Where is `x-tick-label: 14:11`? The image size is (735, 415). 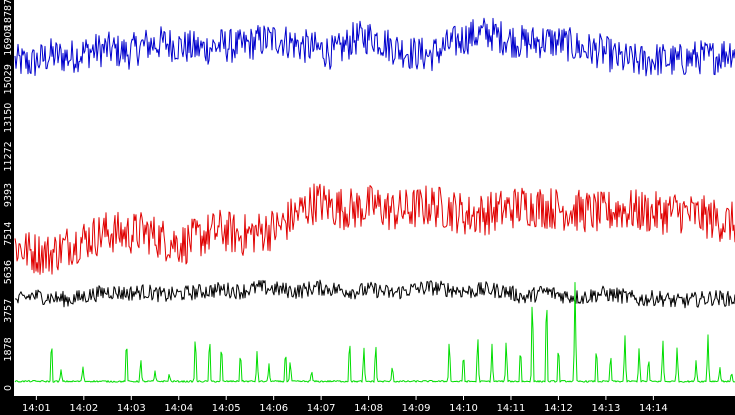 x-tick-label: 14:11 is located at coordinates (511, 408).